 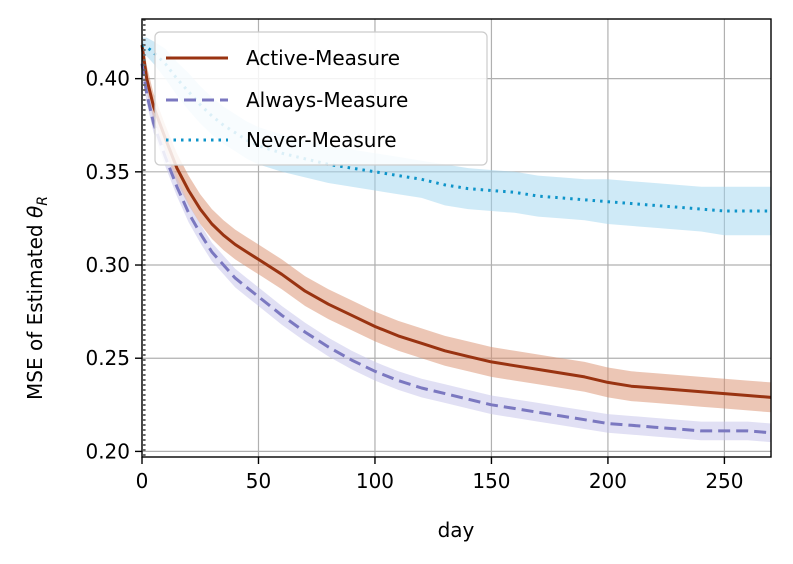 What do you see at coordinates (440, 475) in the screenshot?
I see `x-axis-ticks: 0 50 100 150 200 250` at bounding box center [440, 475].